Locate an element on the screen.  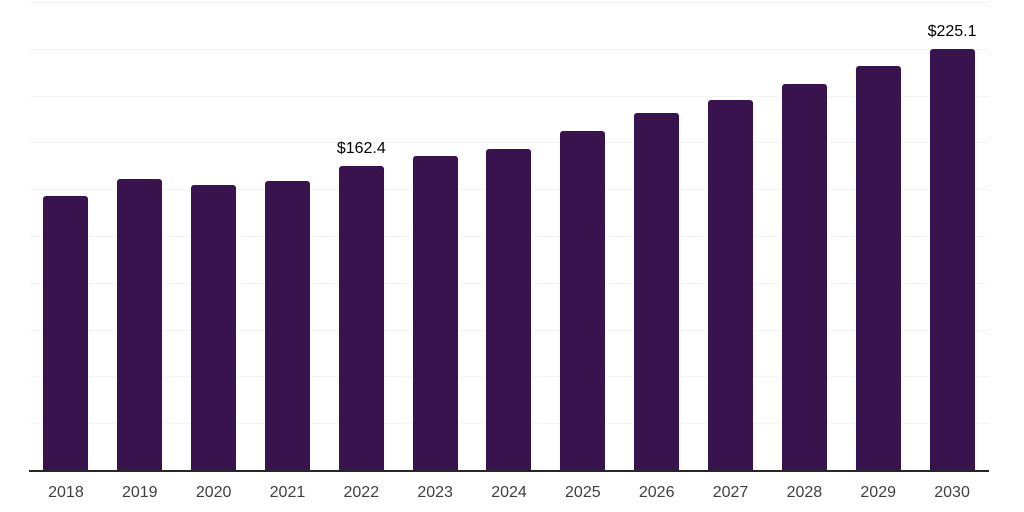
bar-slot-2024 is located at coordinates (509, 236).